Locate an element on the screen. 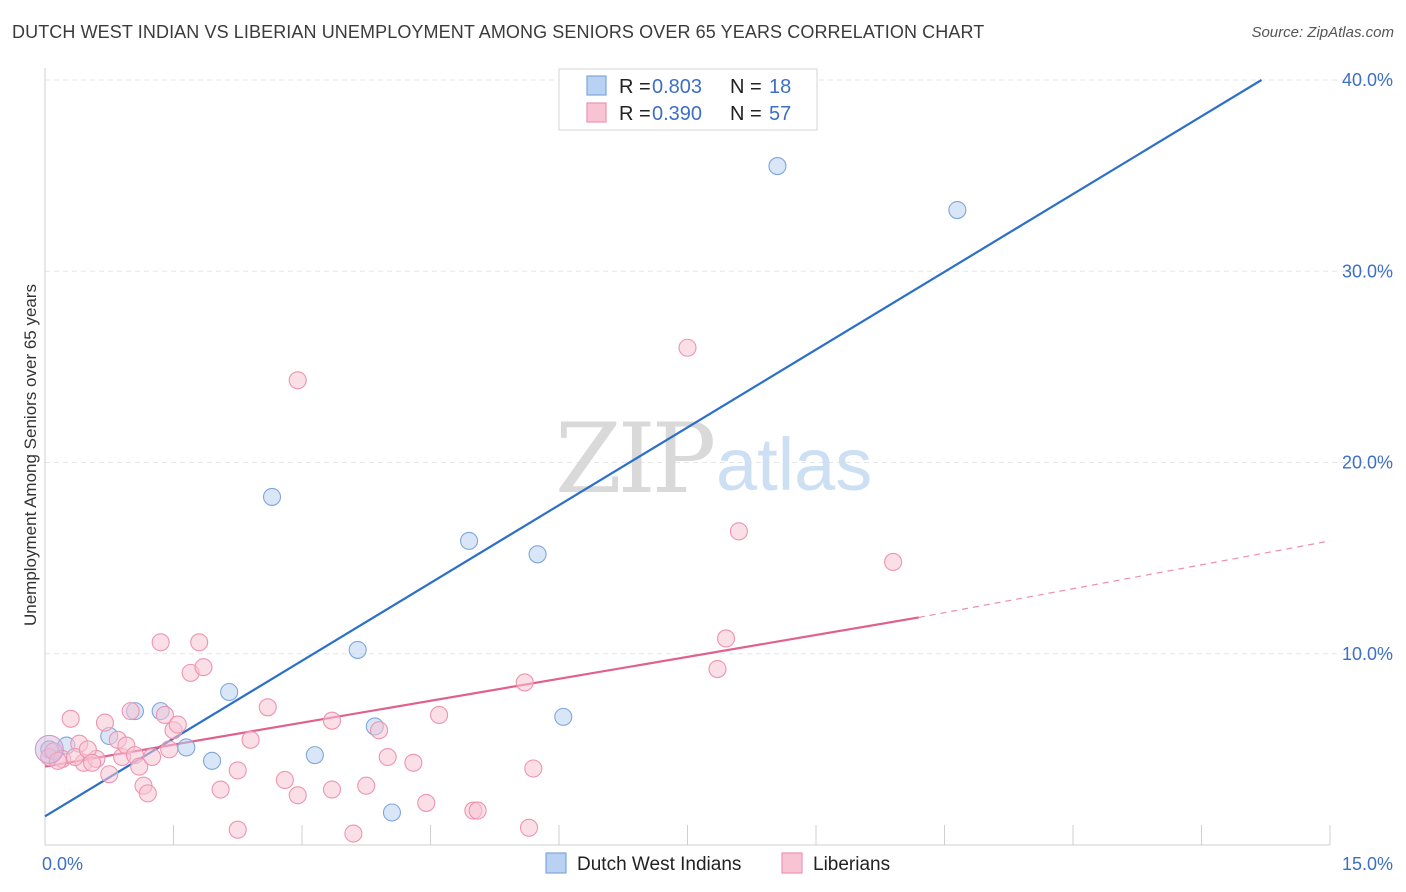 The width and height of the screenshot is (1406, 892). legend-swatch-pink is located at coordinates (596, 112).